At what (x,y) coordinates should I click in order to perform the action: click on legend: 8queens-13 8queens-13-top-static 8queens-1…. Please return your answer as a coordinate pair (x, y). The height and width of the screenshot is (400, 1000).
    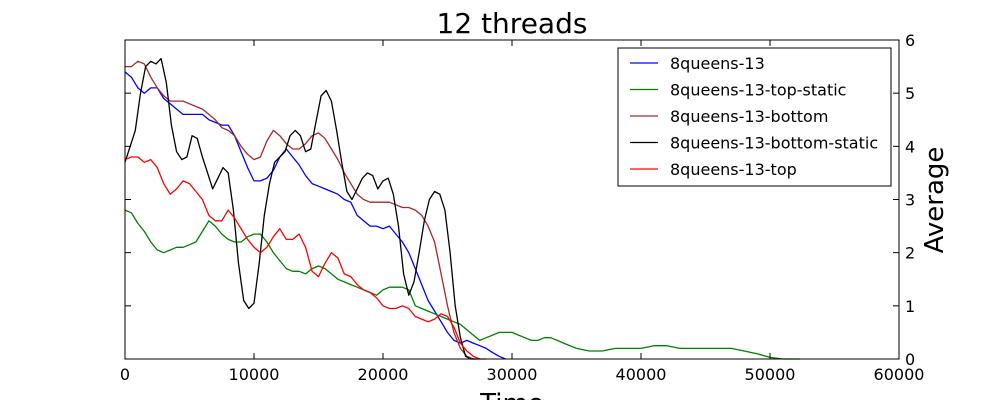
    Looking at the image, I should click on (754, 117).